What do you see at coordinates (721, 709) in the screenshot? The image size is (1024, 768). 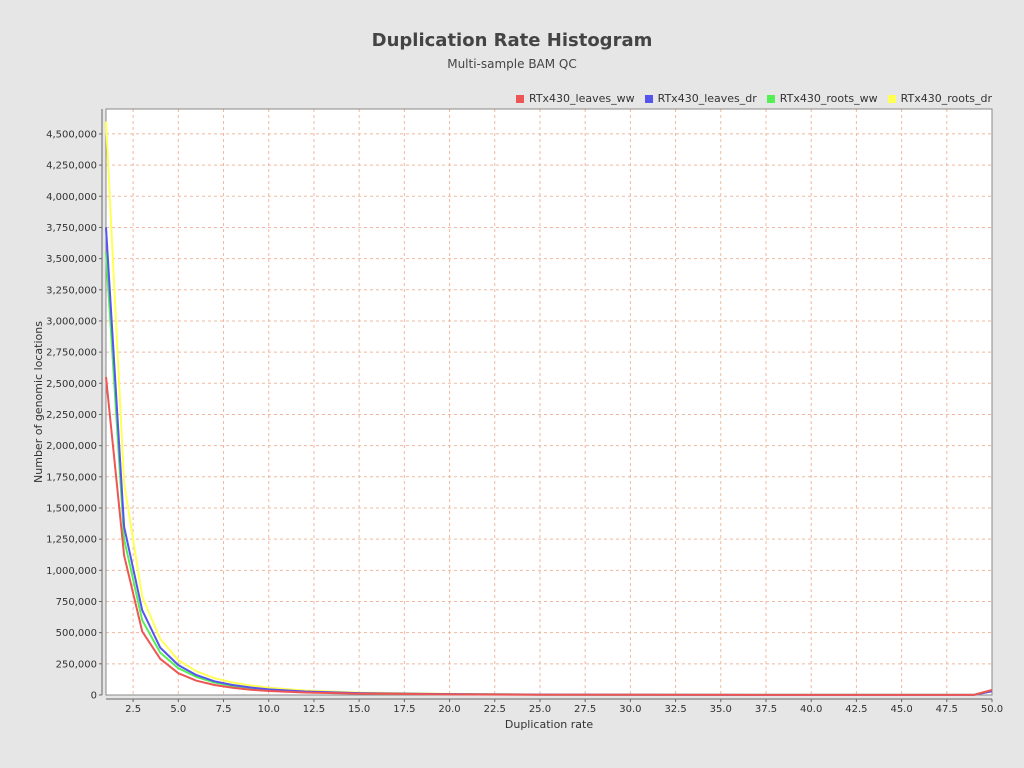 I see `x-tick-label: 35.0` at bounding box center [721, 709].